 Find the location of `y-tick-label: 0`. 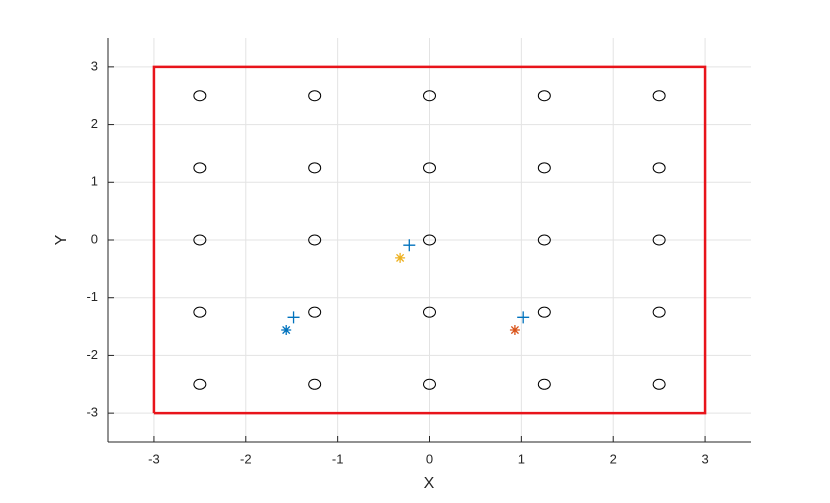

y-tick-label: 0 is located at coordinates (94, 238).